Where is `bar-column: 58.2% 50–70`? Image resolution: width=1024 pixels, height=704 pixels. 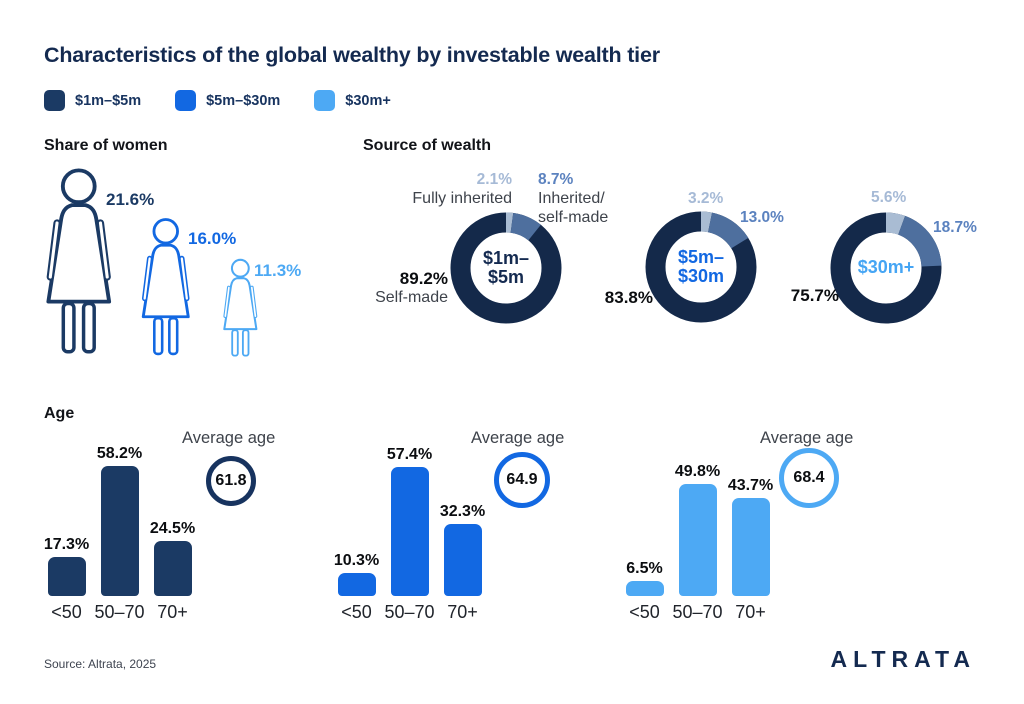
bar-column: 58.2% 50–70 is located at coordinates (119, 536).